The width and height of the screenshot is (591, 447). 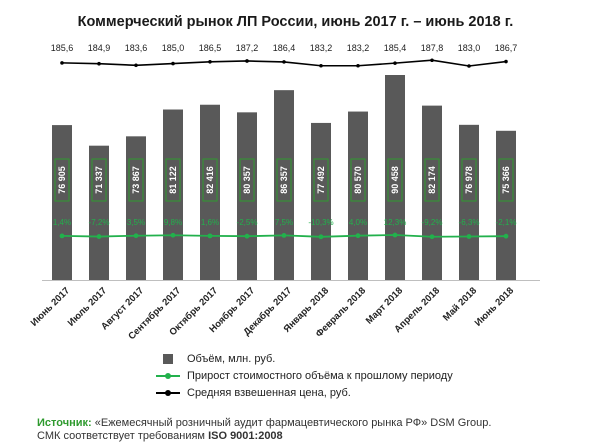 I want to click on bar-value-label: 81 122, so click(x=173, y=180).